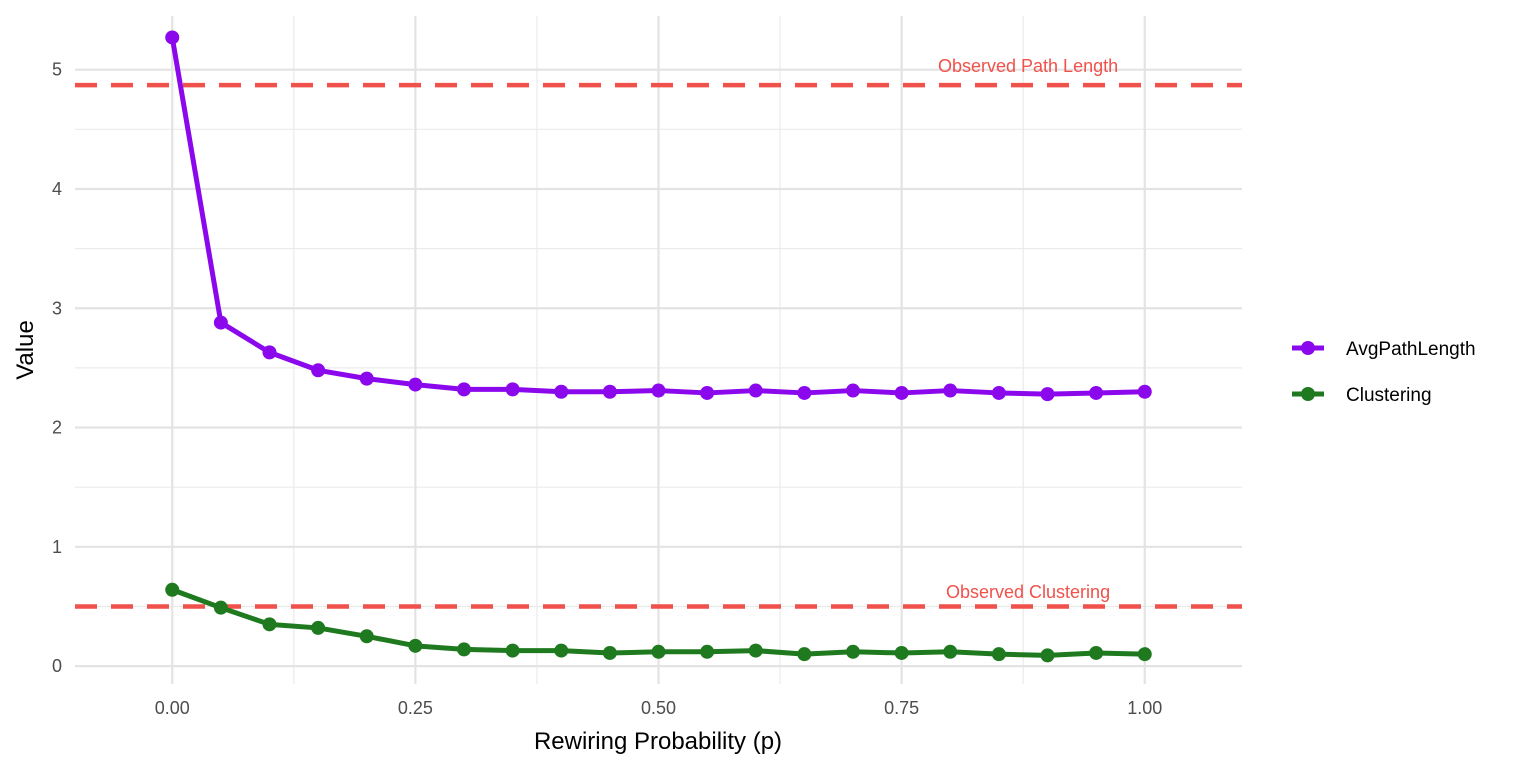 This screenshot has width=1536, height=768. Describe the element at coordinates (1389, 395) in the screenshot. I see `legend-label: Clustering` at that location.